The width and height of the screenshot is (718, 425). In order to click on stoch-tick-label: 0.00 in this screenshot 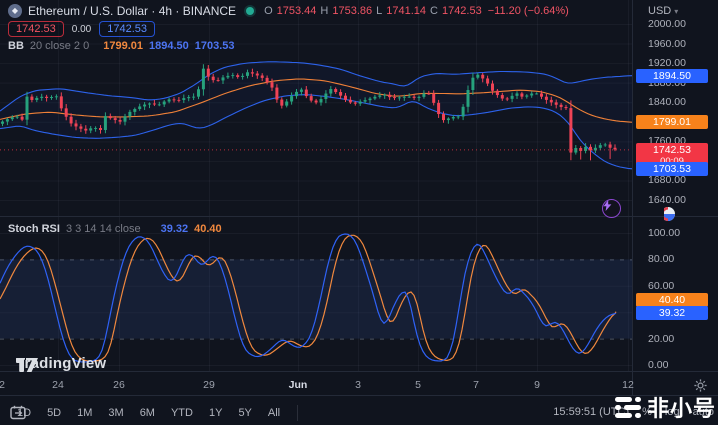, I will do `click(658, 365)`.